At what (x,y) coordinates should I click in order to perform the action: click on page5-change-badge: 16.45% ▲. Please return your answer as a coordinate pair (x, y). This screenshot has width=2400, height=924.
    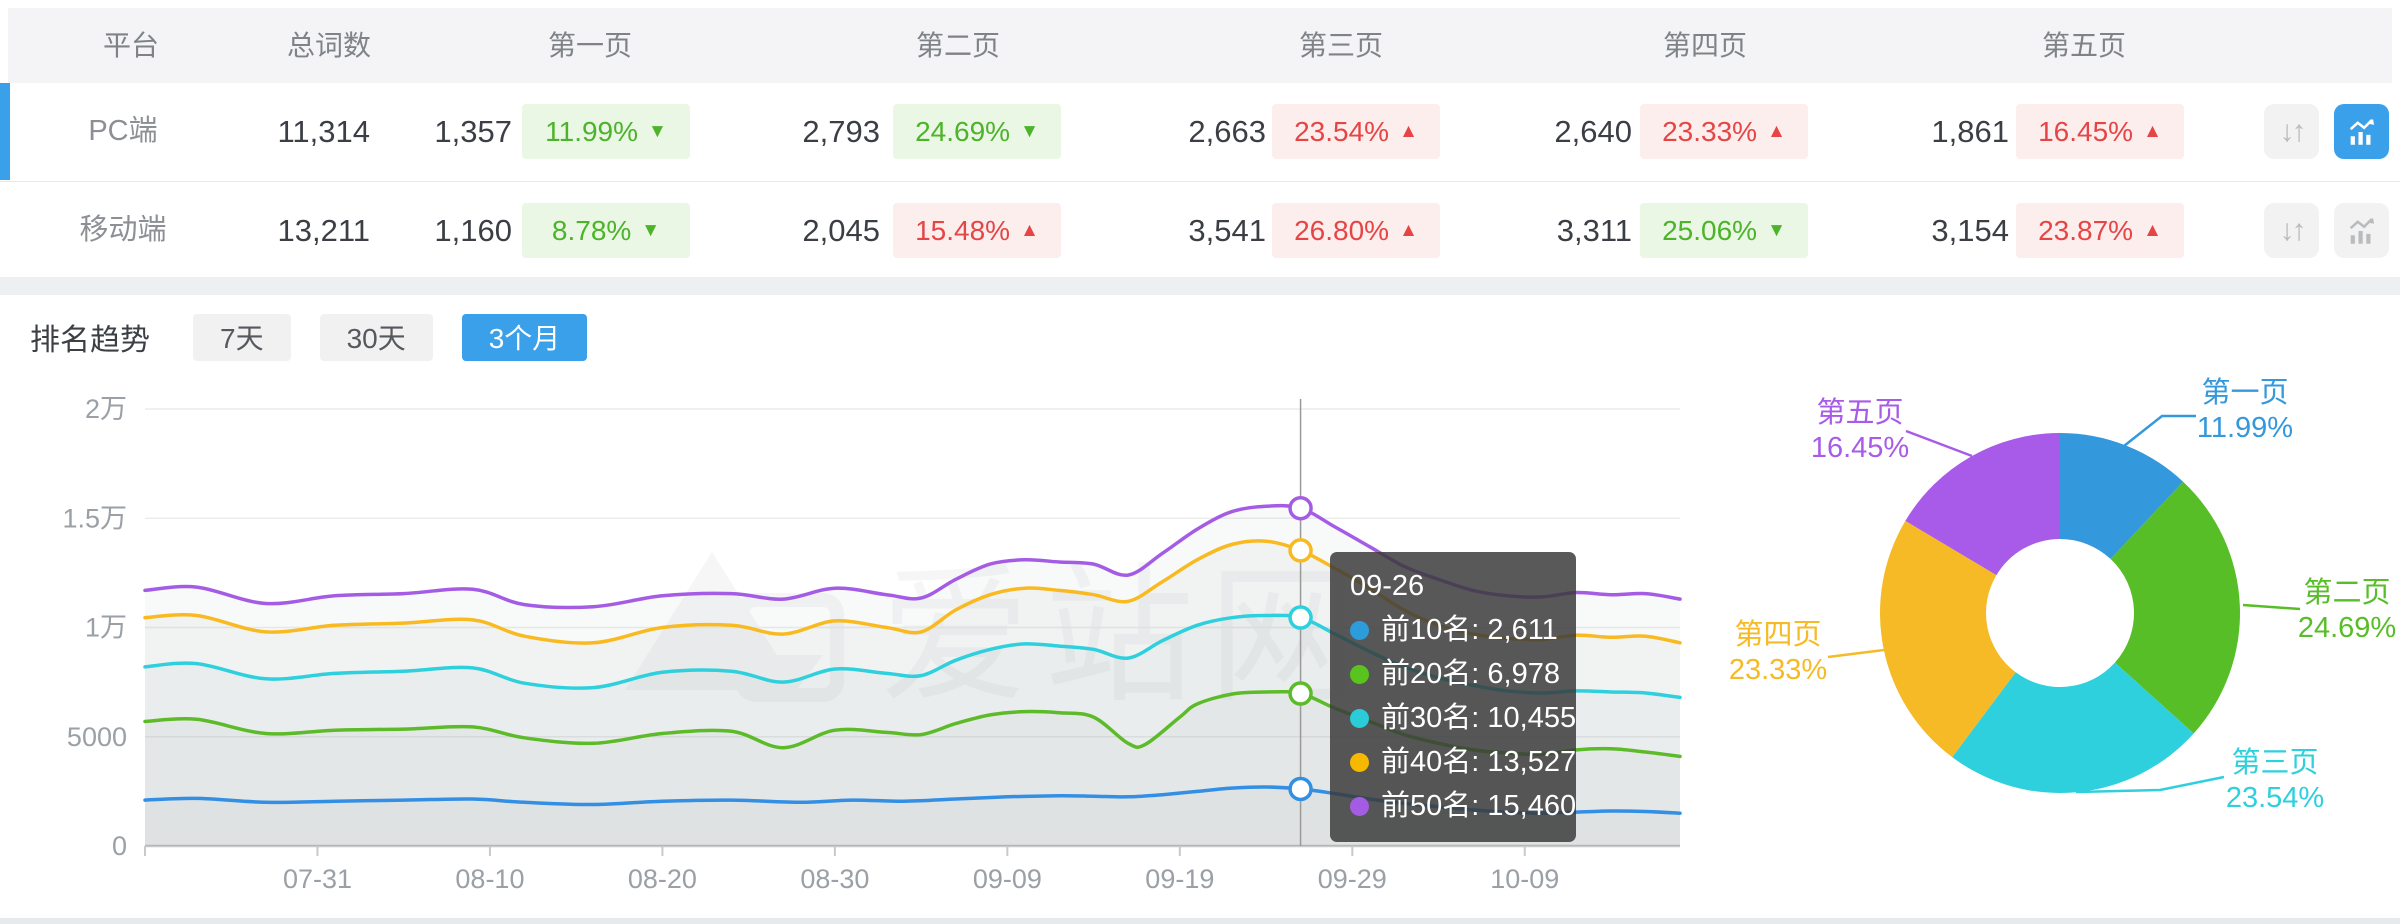
    Looking at the image, I should click on (2100, 131).